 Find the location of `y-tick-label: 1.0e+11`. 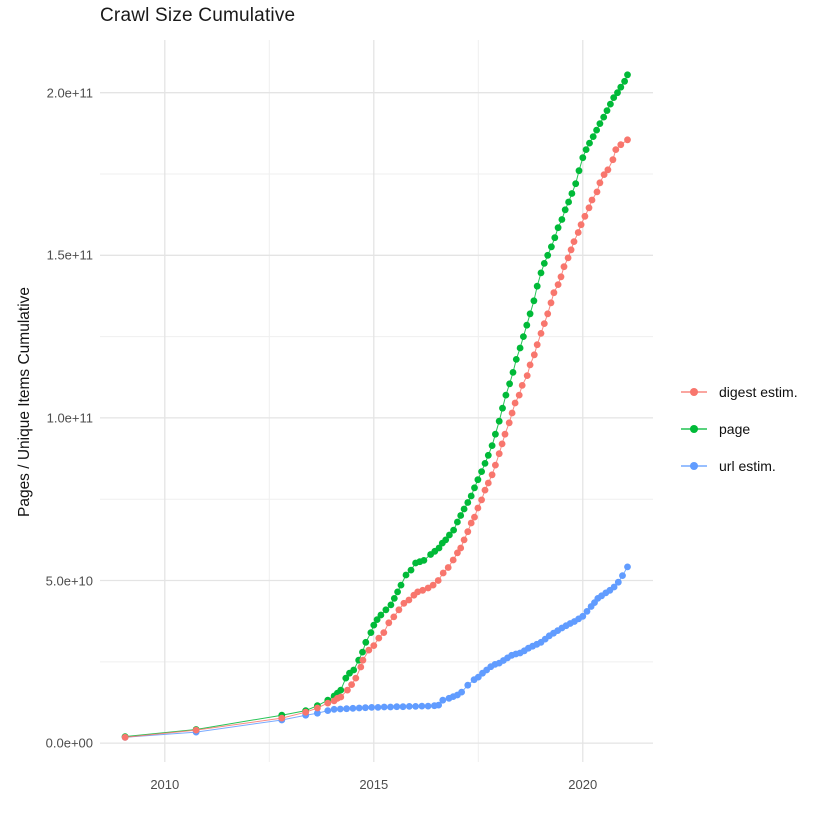

y-tick-label: 1.0e+11 is located at coordinates (69, 418).